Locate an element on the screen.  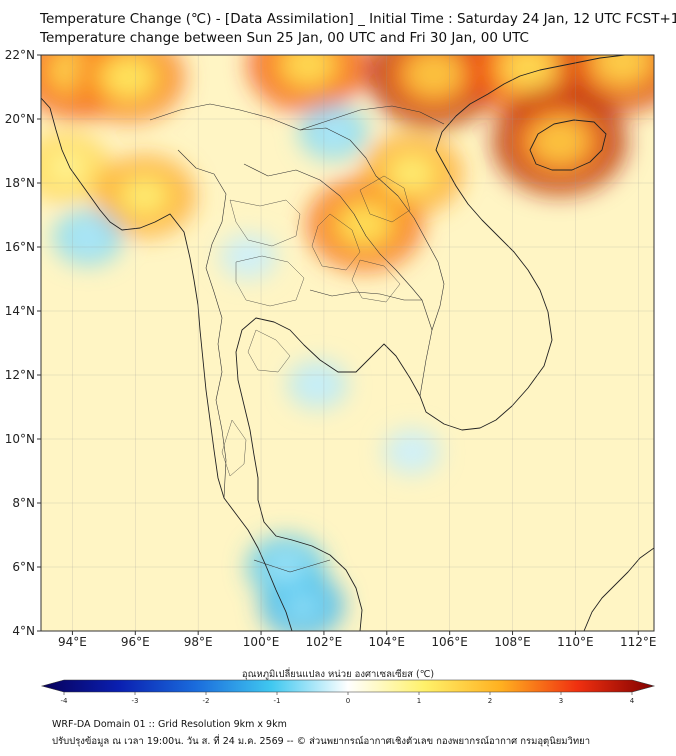
lat-tick-label: 22°N is located at coordinates (20, 55).